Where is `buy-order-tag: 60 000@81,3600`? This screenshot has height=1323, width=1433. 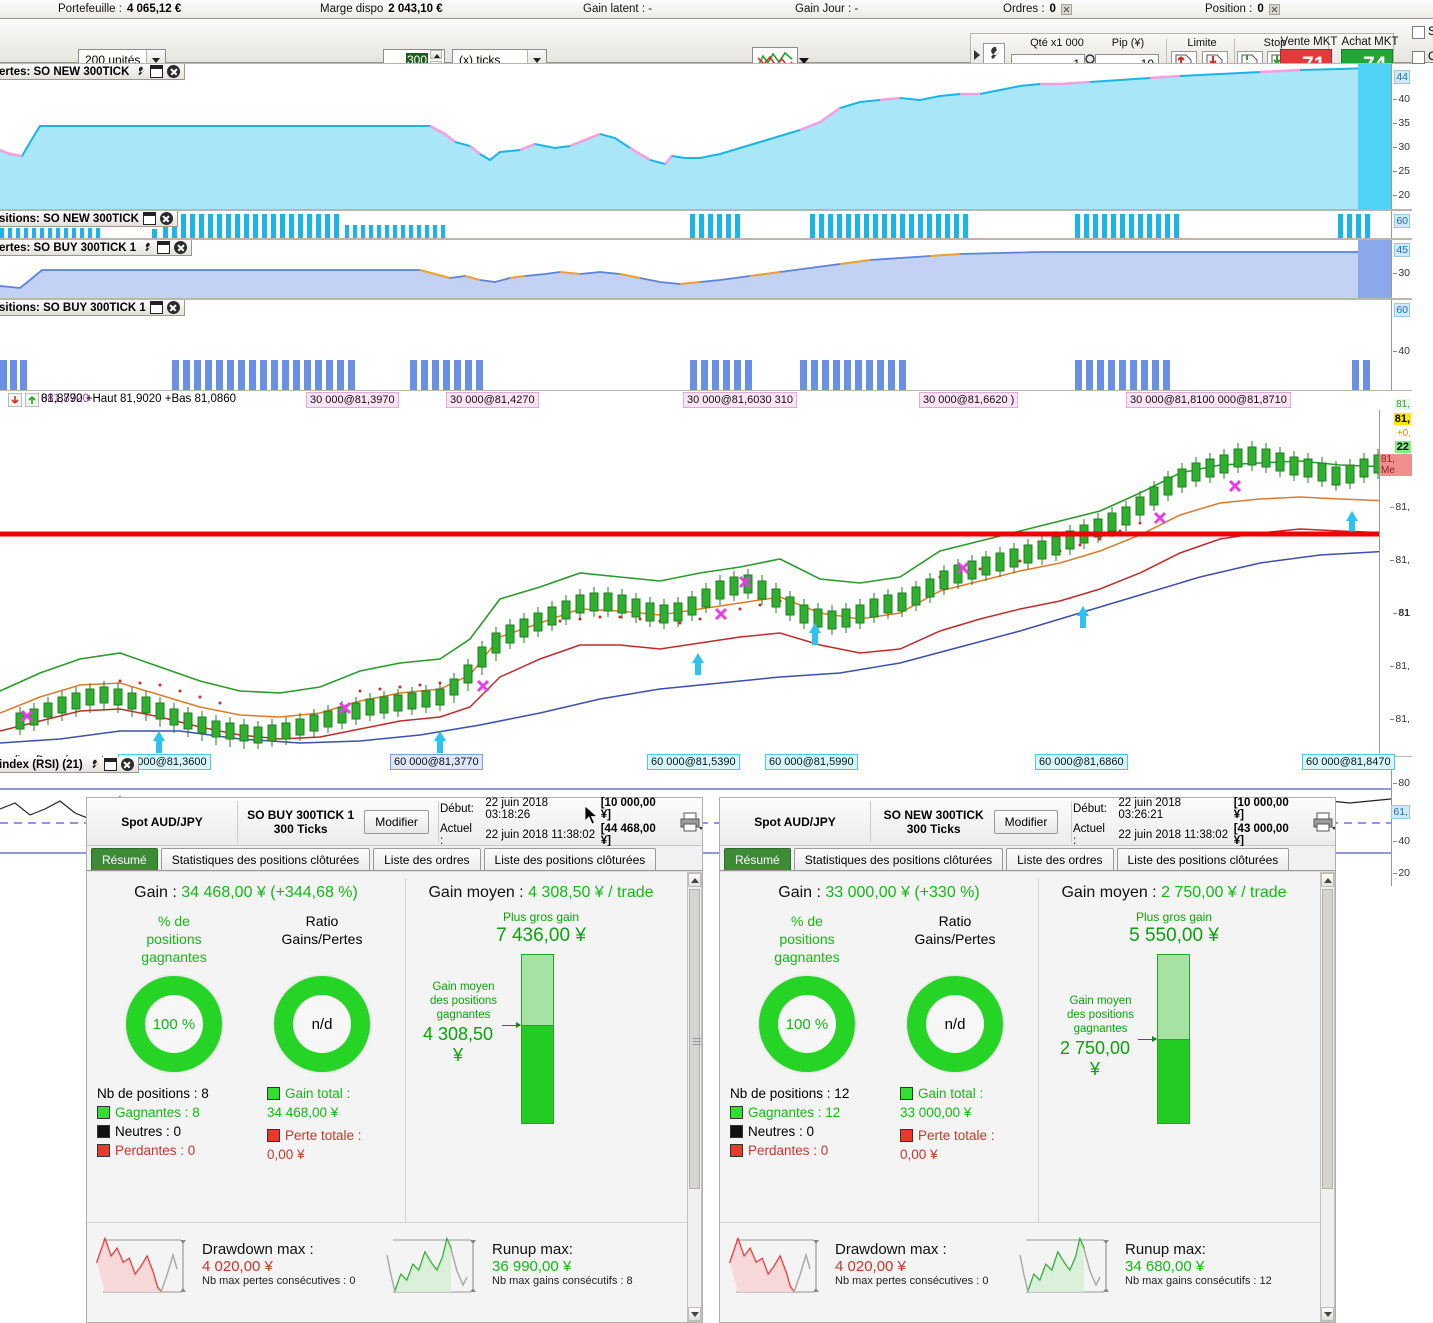 buy-order-tag: 60 000@81,3600 is located at coordinates (164, 762).